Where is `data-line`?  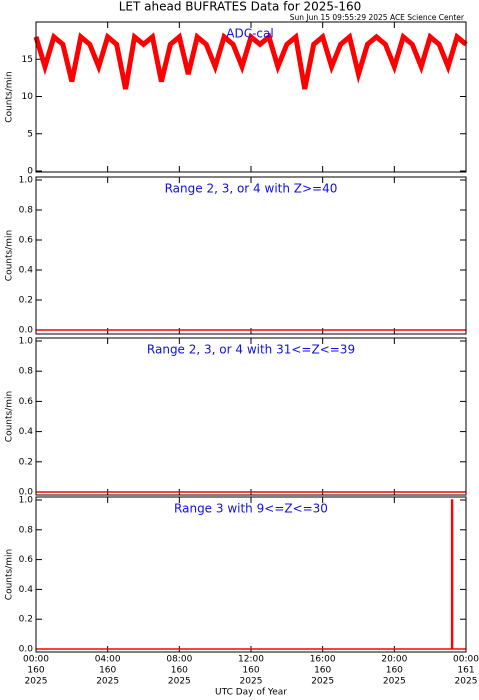 data-line is located at coordinates (250, 61).